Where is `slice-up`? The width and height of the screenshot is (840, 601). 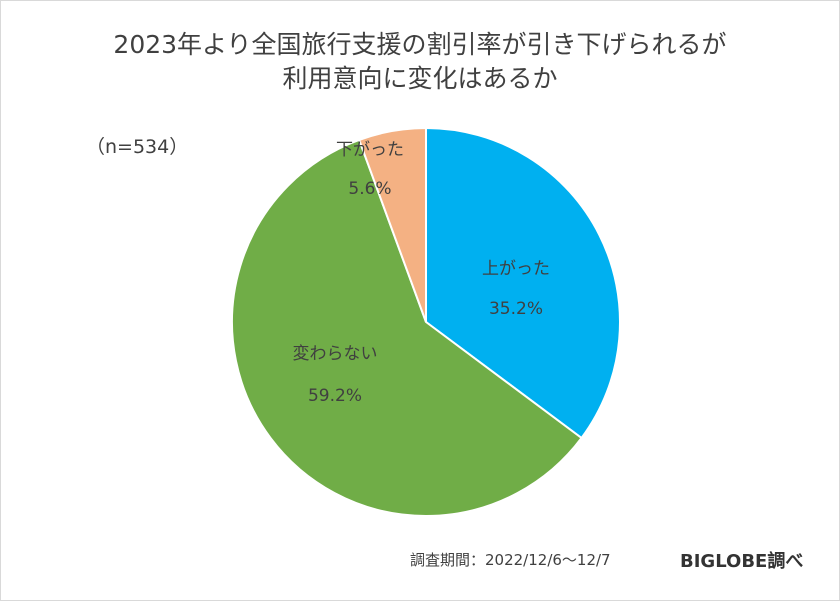
slice-up is located at coordinates (523, 283).